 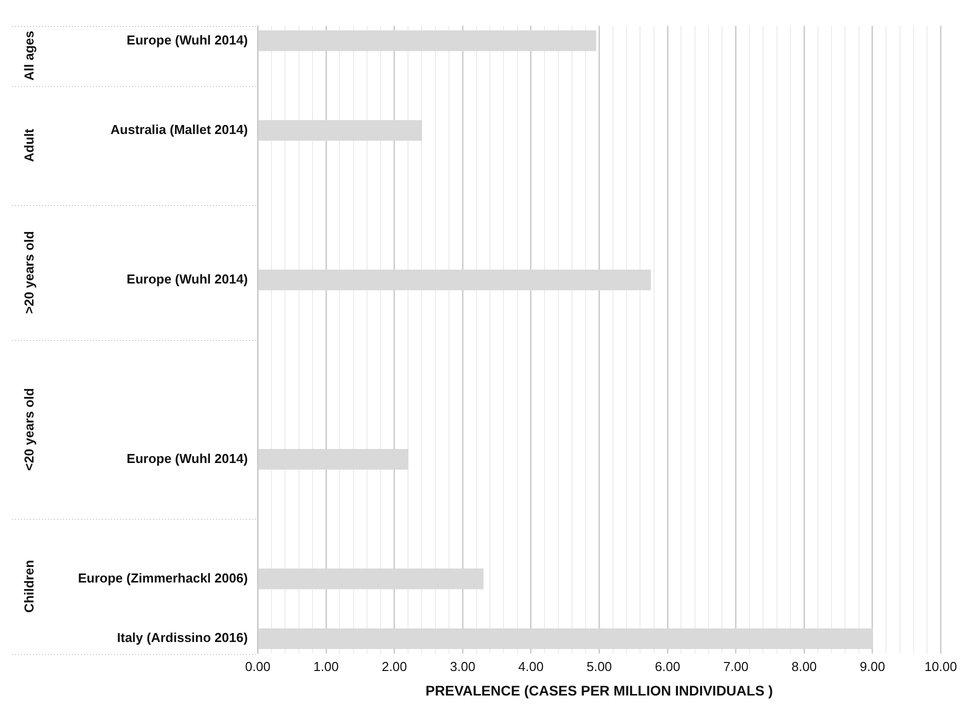 What do you see at coordinates (941, 666) in the screenshot?
I see `x-tick-label: 10.00` at bounding box center [941, 666].